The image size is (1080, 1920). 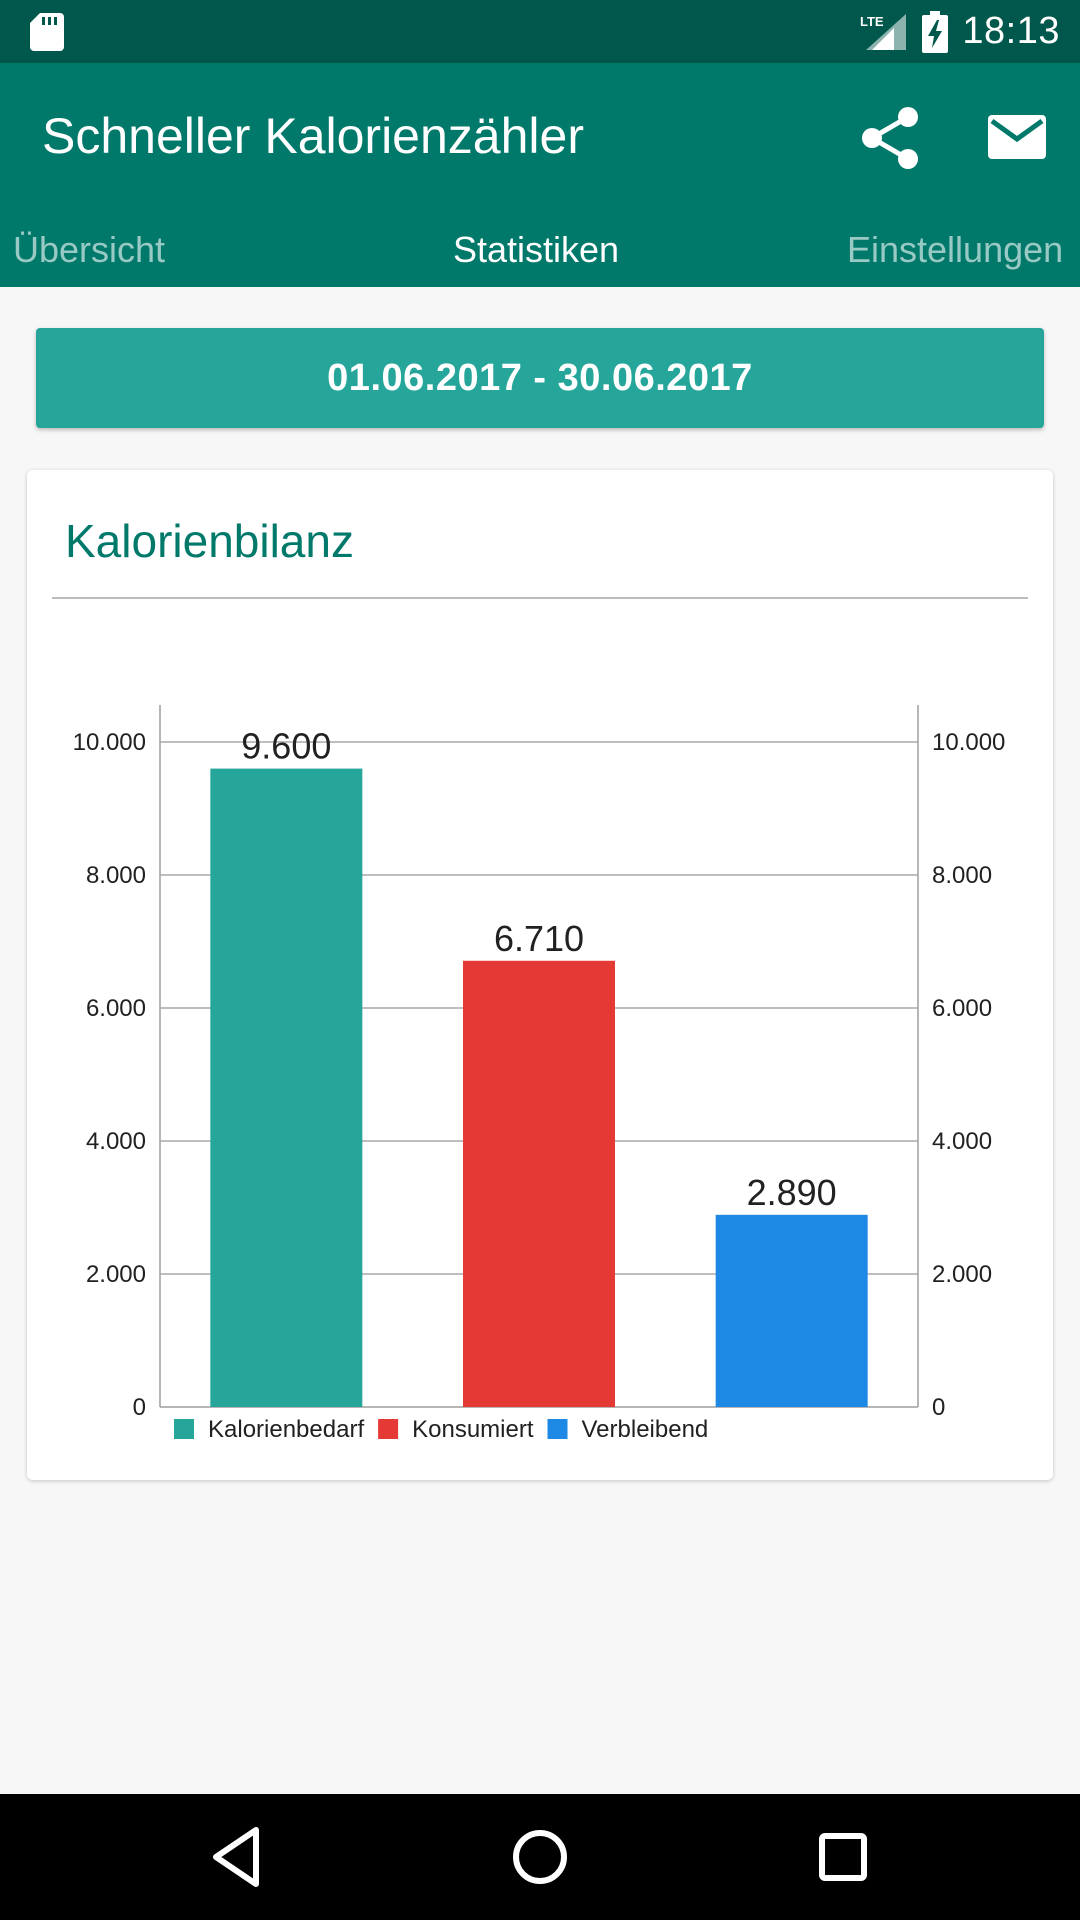 I want to click on sd-card-icon, so click(x=47, y=32).